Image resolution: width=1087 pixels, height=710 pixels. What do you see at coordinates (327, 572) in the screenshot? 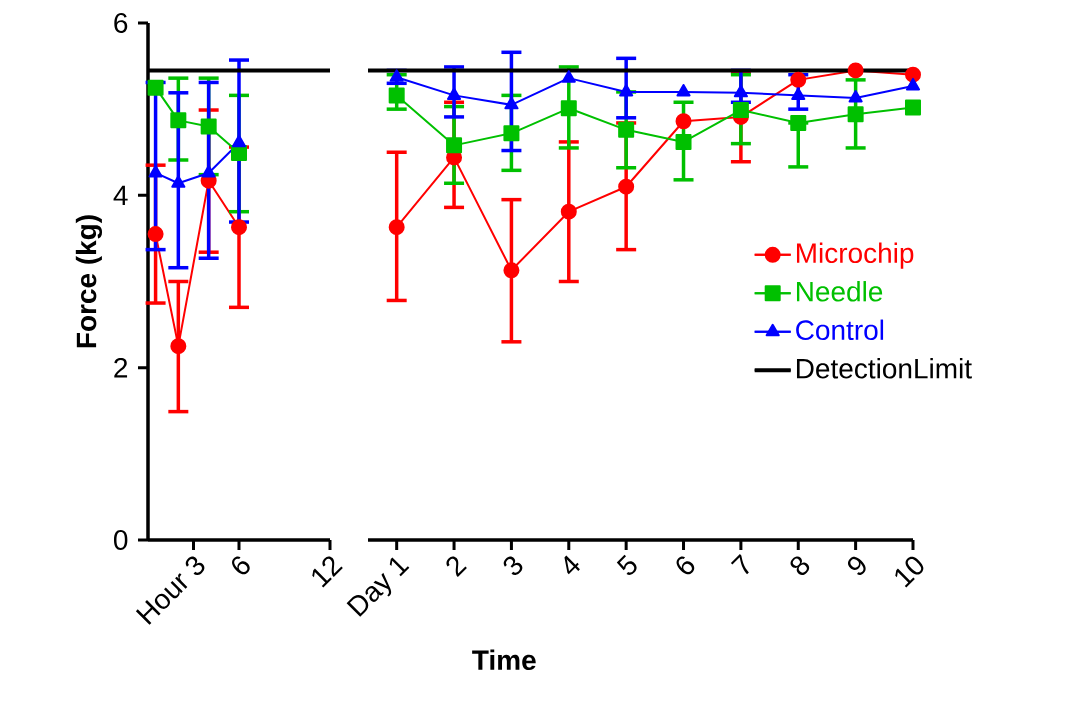
I see `x-tick-label: 12` at bounding box center [327, 572].